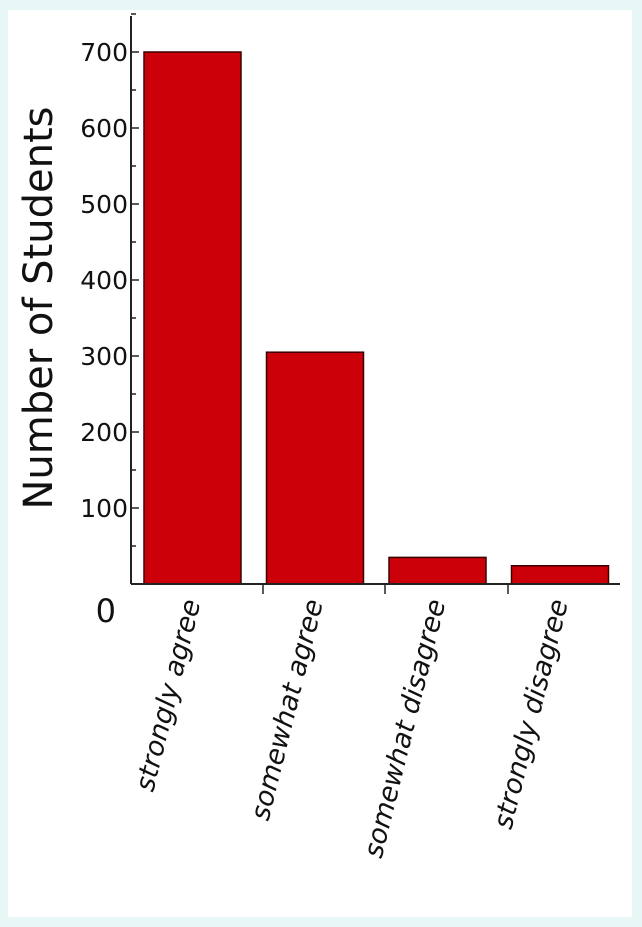  What do you see at coordinates (531, 714) in the screenshot?
I see `x-category-label: strongly disagree` at bounding box center [531, 714].